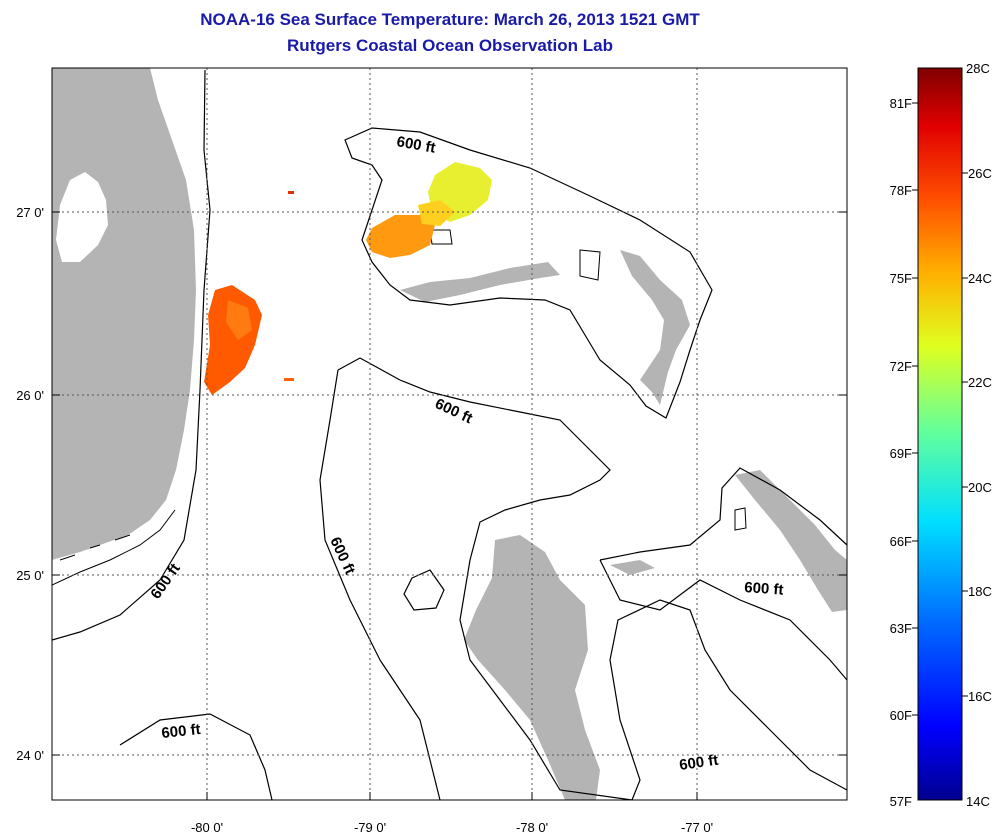  I want to click on colorbar-f-label: 66F, so click(901, 541).